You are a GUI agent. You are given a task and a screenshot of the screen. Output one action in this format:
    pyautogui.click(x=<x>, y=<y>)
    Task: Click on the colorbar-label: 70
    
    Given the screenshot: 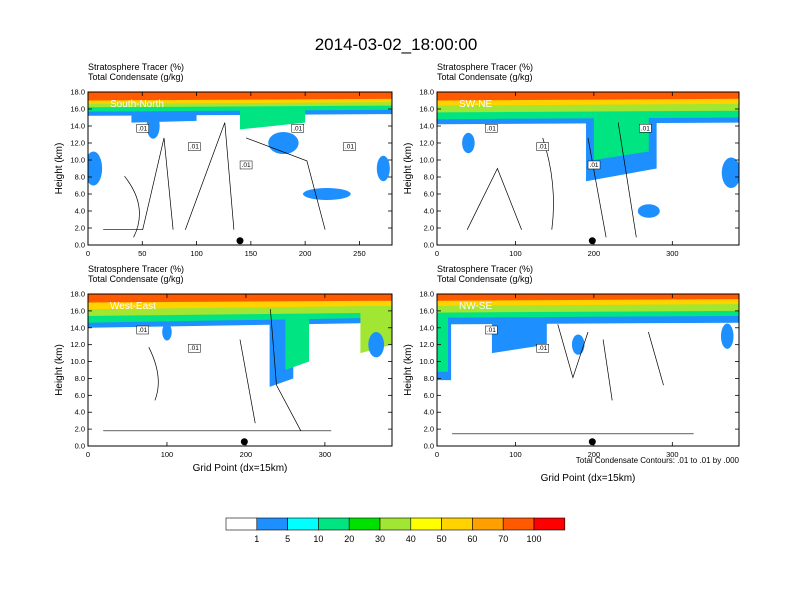 What is the action you would take?
    pyautogui.click(x=503, y=539)
    